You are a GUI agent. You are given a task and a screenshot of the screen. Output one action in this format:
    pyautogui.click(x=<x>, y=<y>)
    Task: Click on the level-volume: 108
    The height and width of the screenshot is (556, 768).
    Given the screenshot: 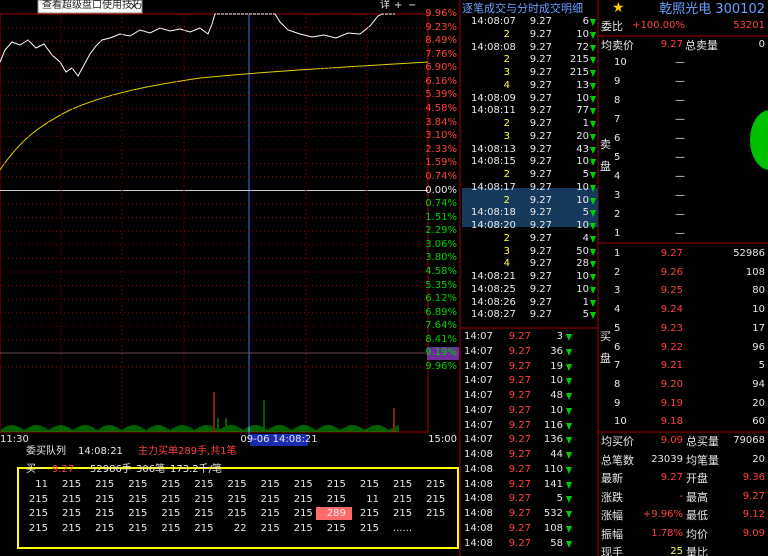 What is the action you would take?
    pyautogui.click(x=755, y=272)
    